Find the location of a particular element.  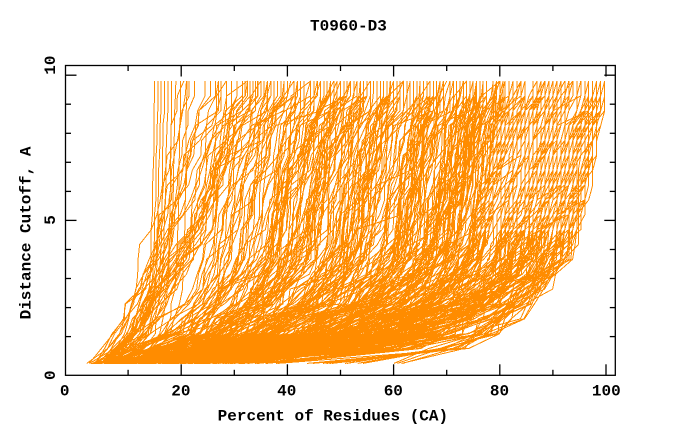

svg-text: 20 is located at coordinates (180, 392).